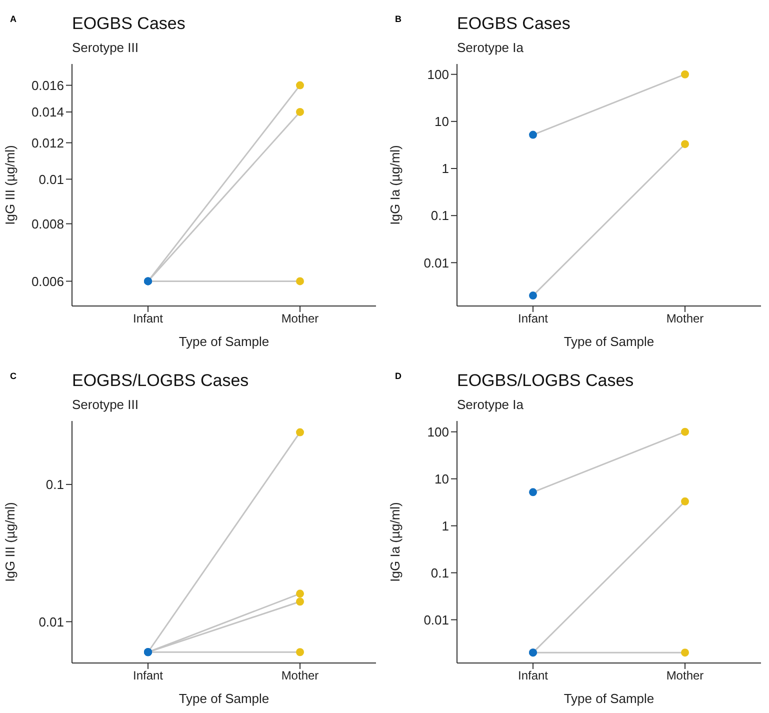 The height and width of the screenshot is (713, 769). What do you see at coordinates (13, 19) in the screenshot?
I see `text: A` at bounding box center [13, 19].